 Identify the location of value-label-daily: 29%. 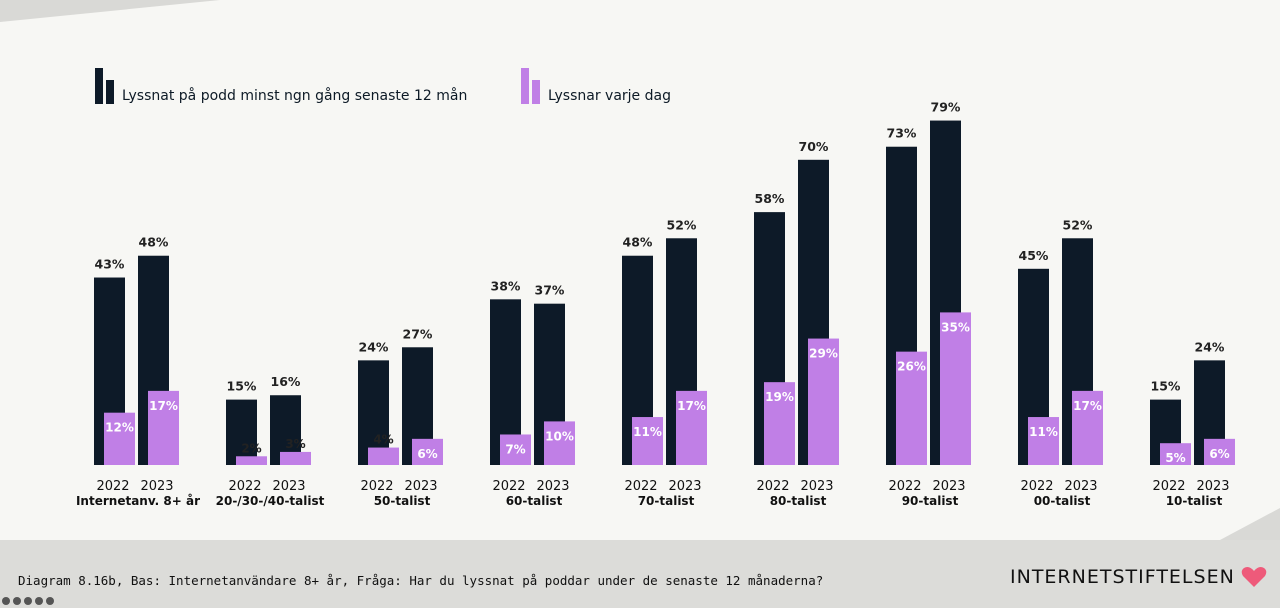
(823, 354).